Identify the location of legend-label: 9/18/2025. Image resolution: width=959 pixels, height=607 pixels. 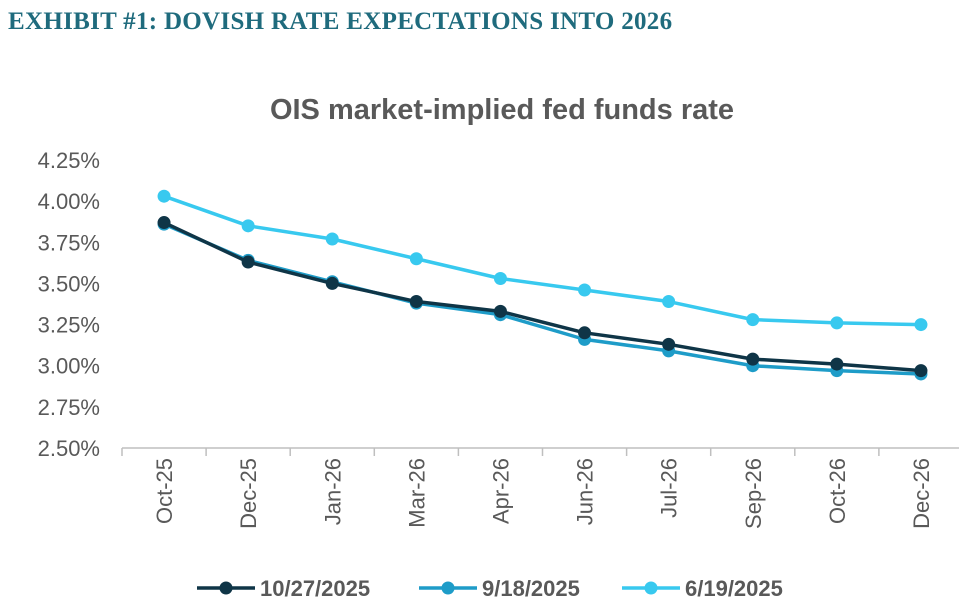
(531, 588).